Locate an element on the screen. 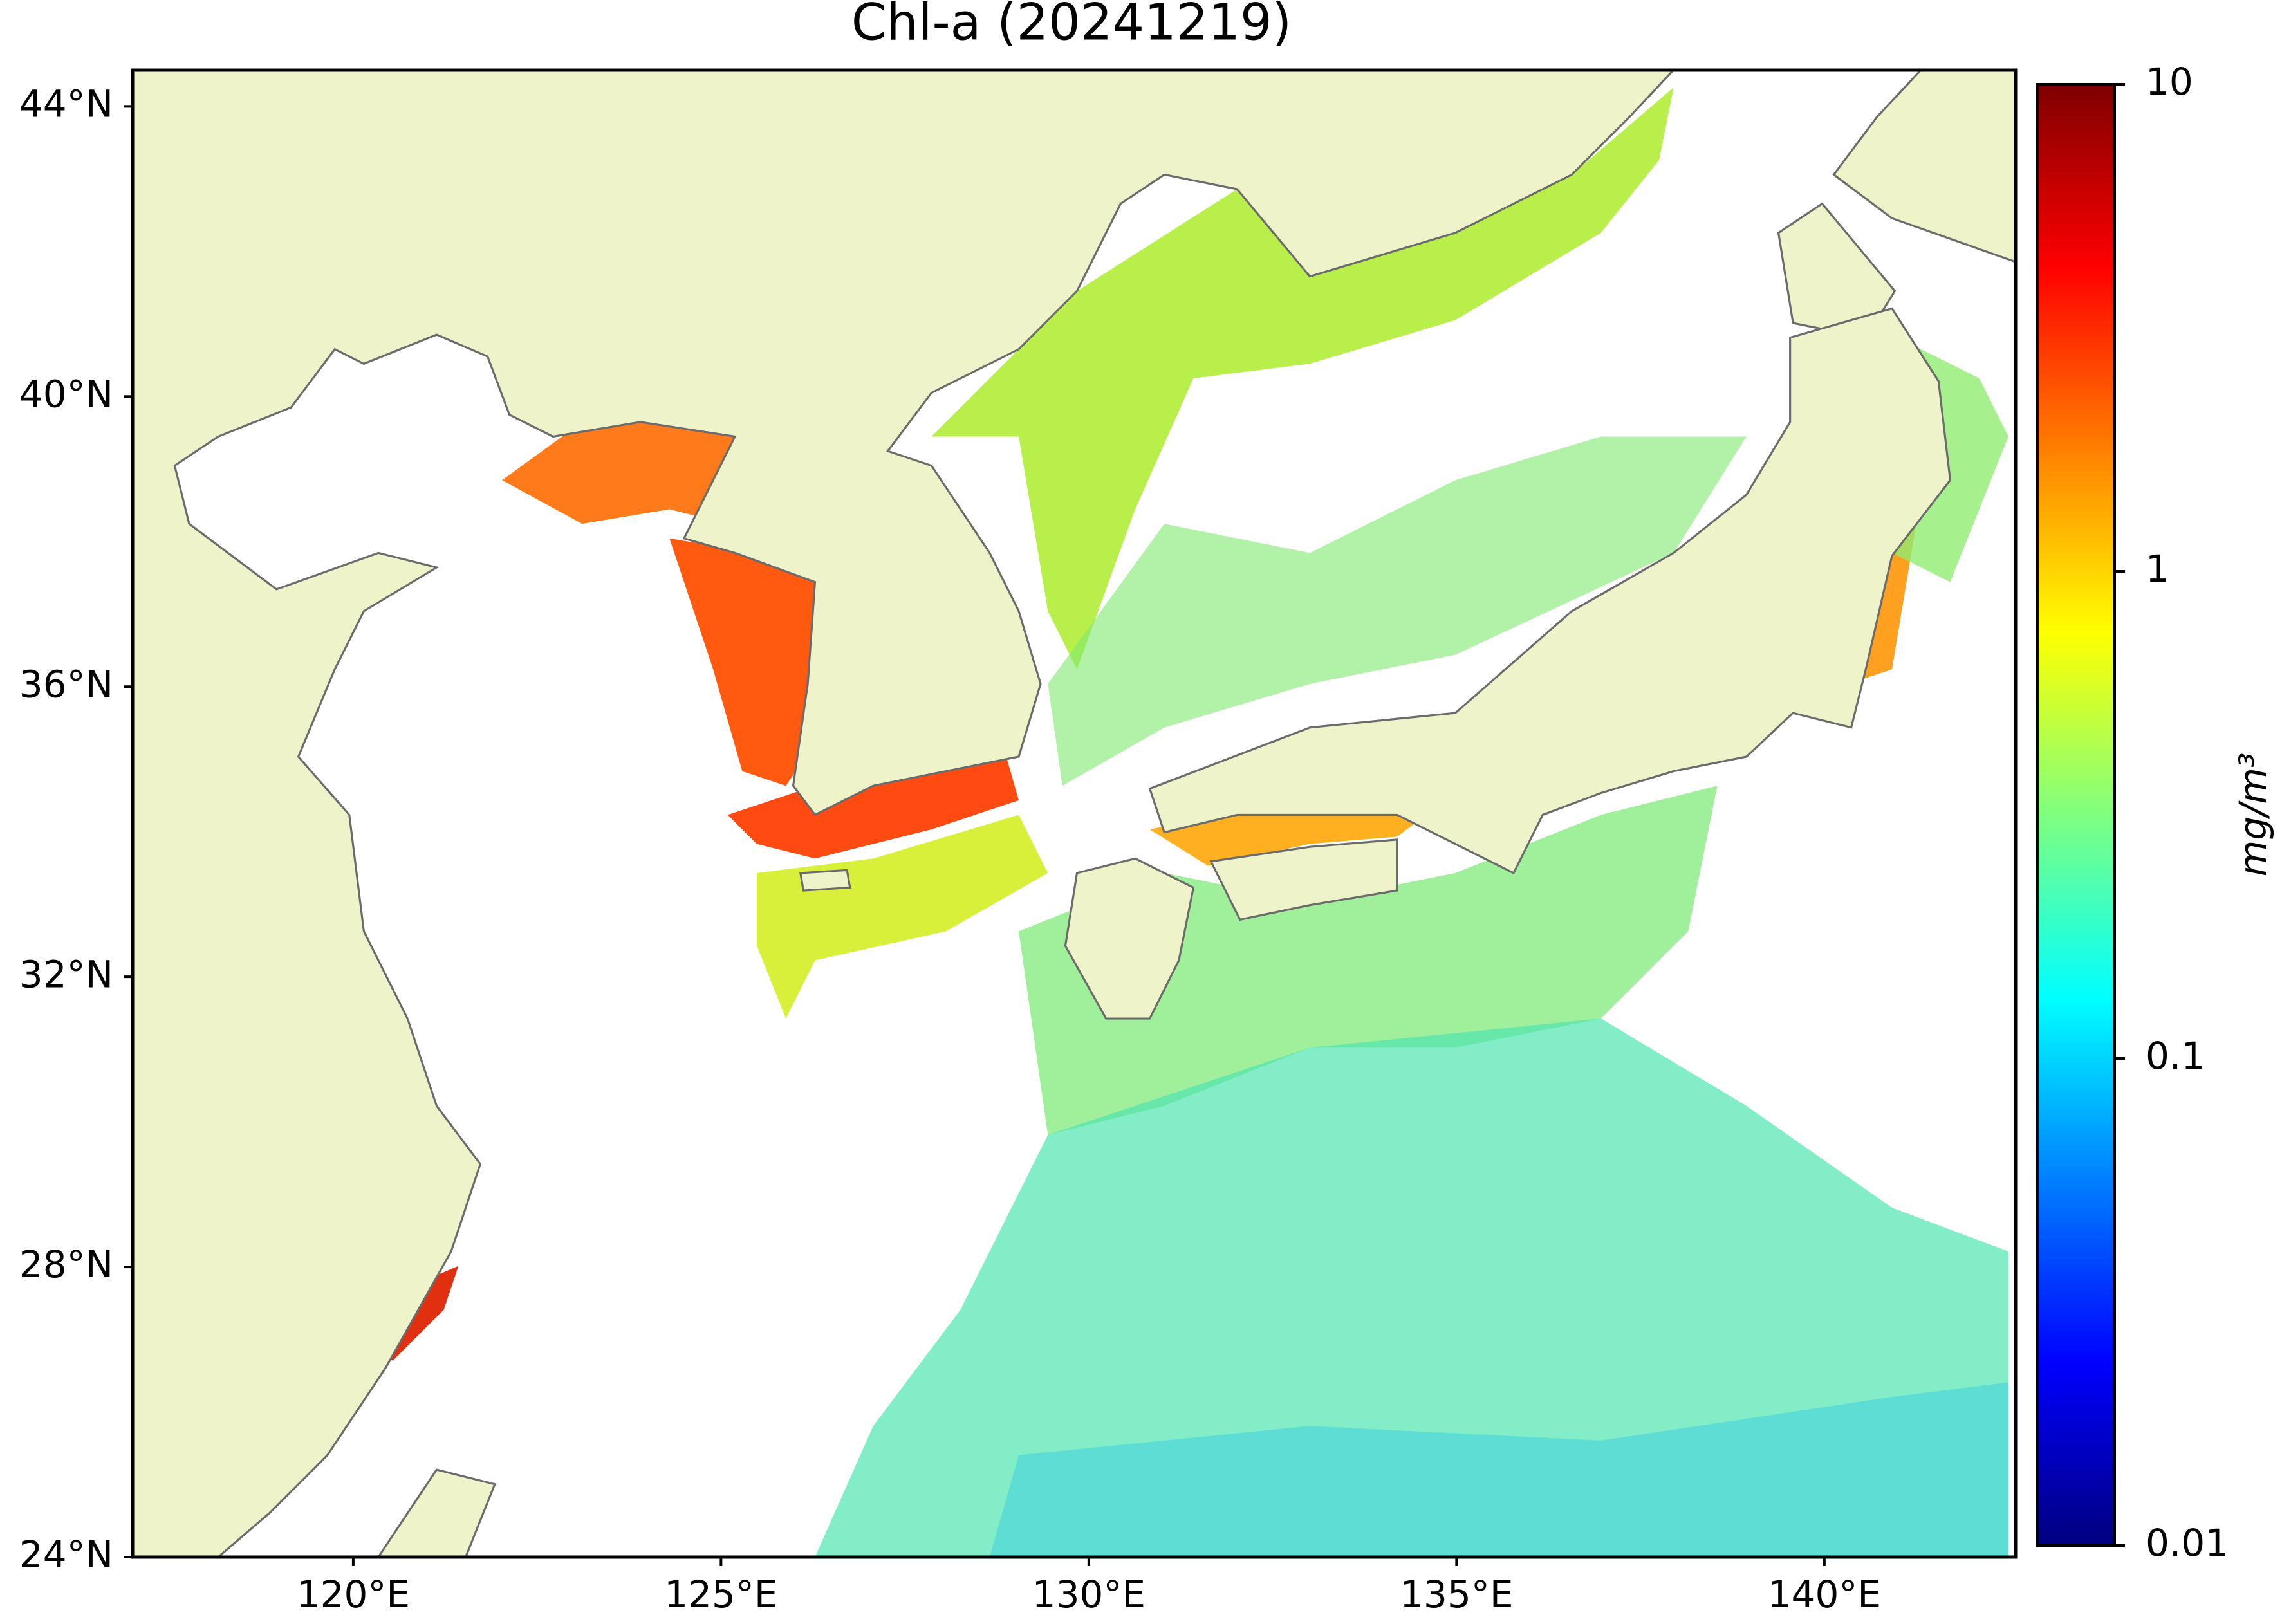  x-tick-label: 135°E is located at coordinates (1457, 1594).